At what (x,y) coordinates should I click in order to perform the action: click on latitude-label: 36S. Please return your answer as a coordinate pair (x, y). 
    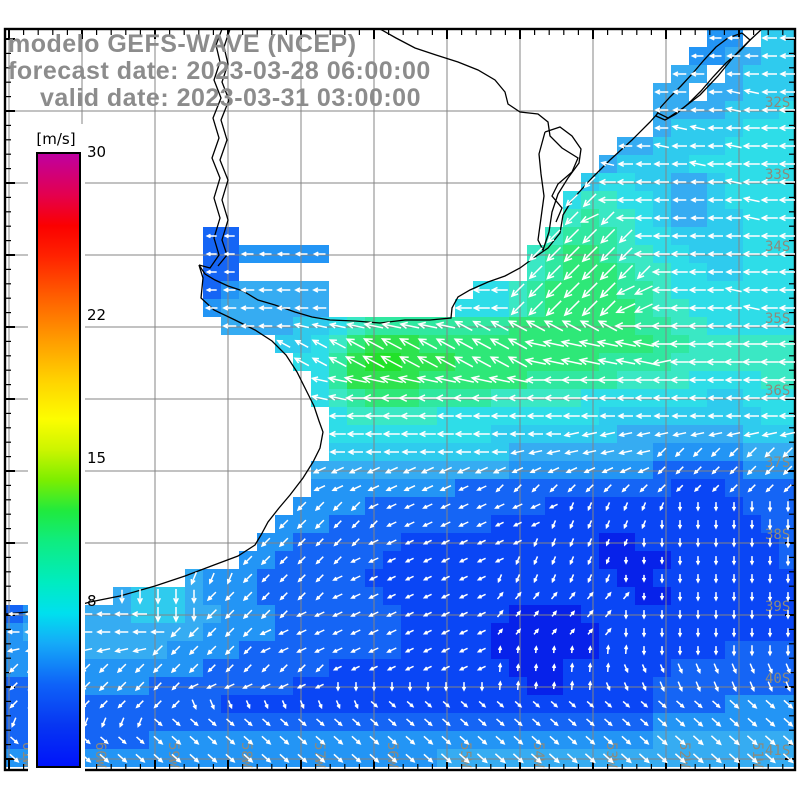
    Looking at the image, I should click on (777, 391).